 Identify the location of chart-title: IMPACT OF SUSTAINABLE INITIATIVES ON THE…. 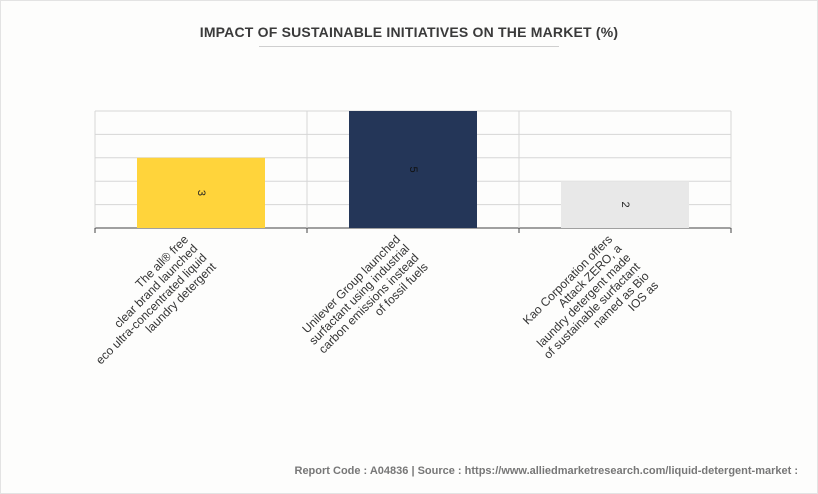
(409, 32).